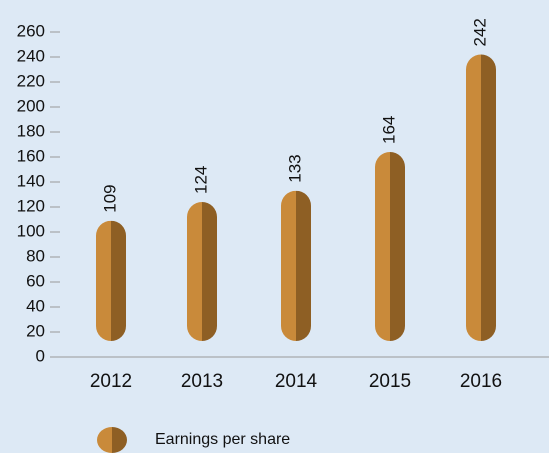 Image resolution: width=549 pixels, height=453 pixels. What do you see at coordinates (202, 381) in the screenshot?
I see `x-tick-label: 2013` at bounding box center [202, 381].